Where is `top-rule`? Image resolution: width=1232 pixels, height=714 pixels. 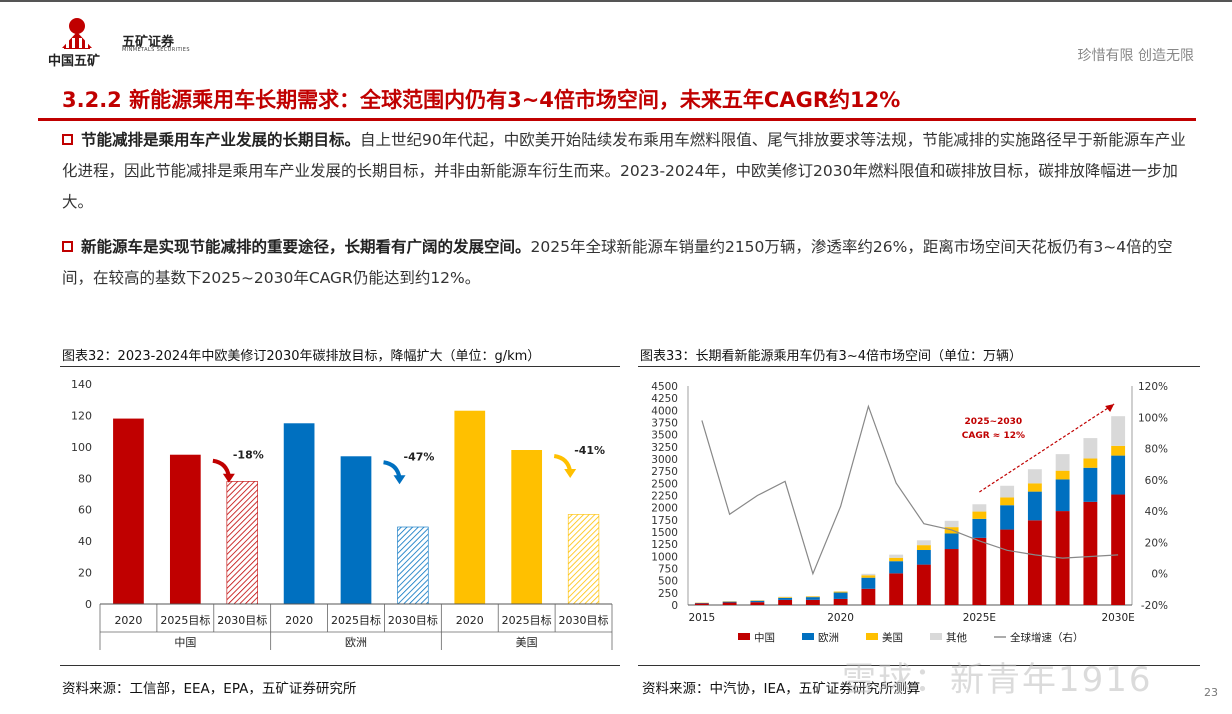 top-rule is located at coordinates (616, 1).